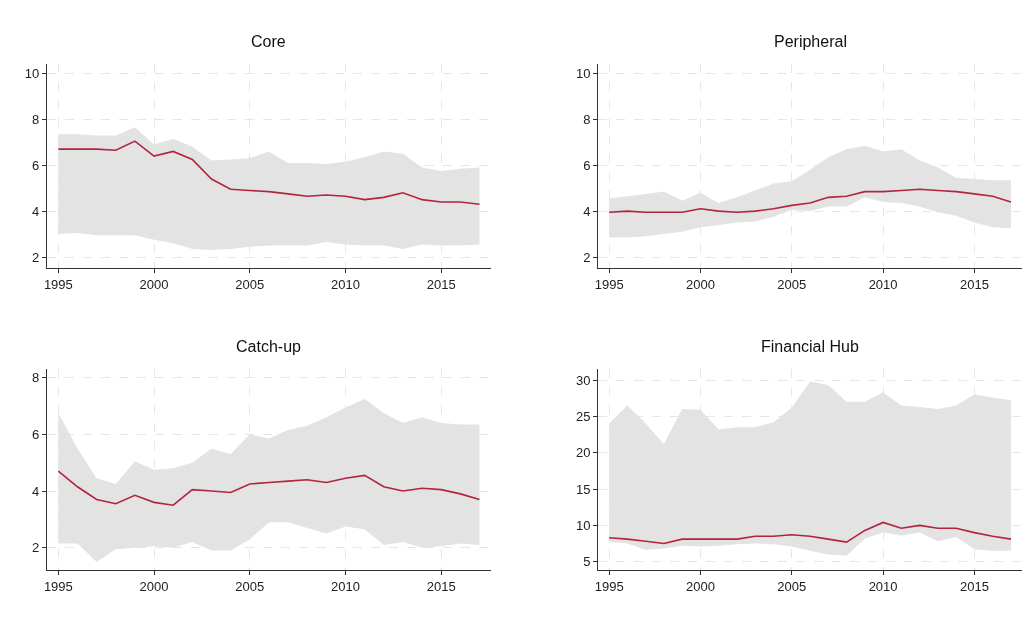 This screenshot has height=626, width=1029. Describe the element at coordinates (810, 41) in the screenshot. I see `chart-title: Peripheral` at that location.